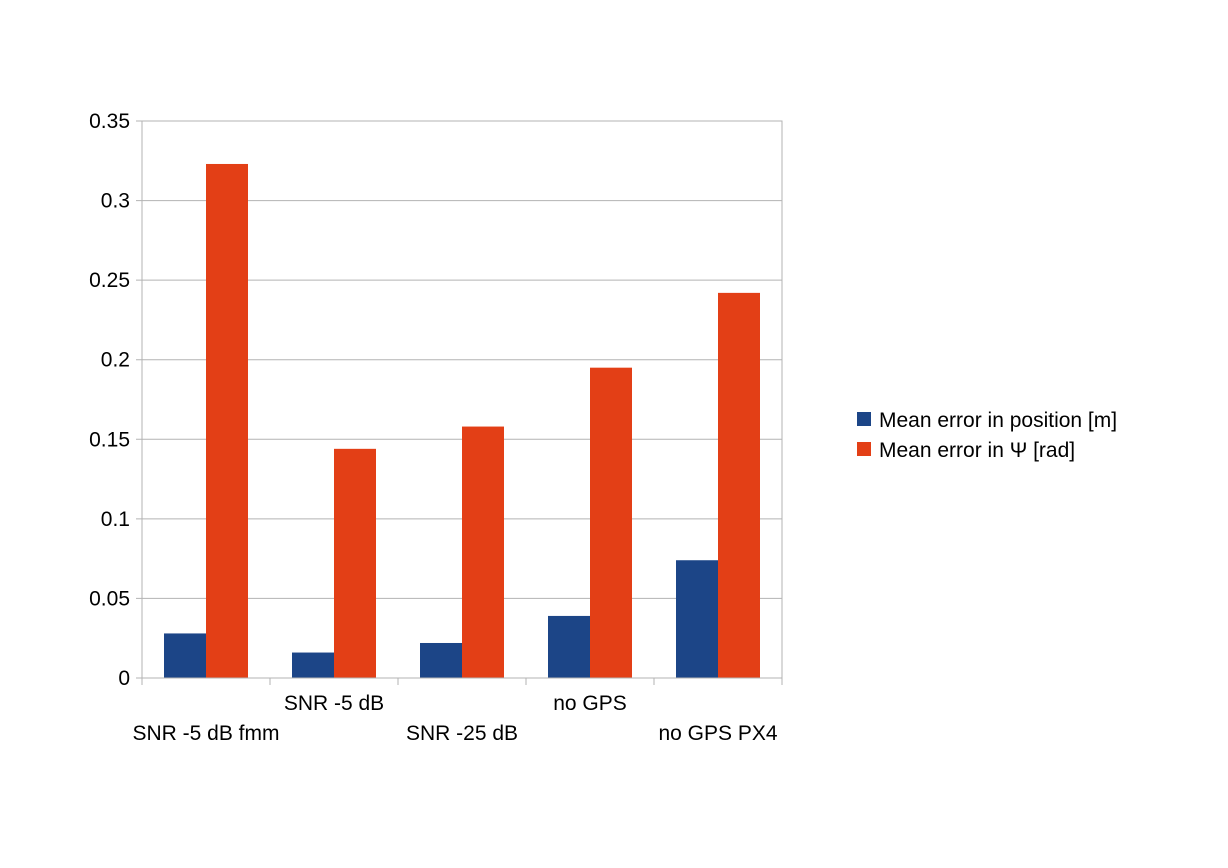  What do you see at coordinates (590, 703) in the screenshot?
I see `x-category-label: no GPS` at bounding box center [590, 703].